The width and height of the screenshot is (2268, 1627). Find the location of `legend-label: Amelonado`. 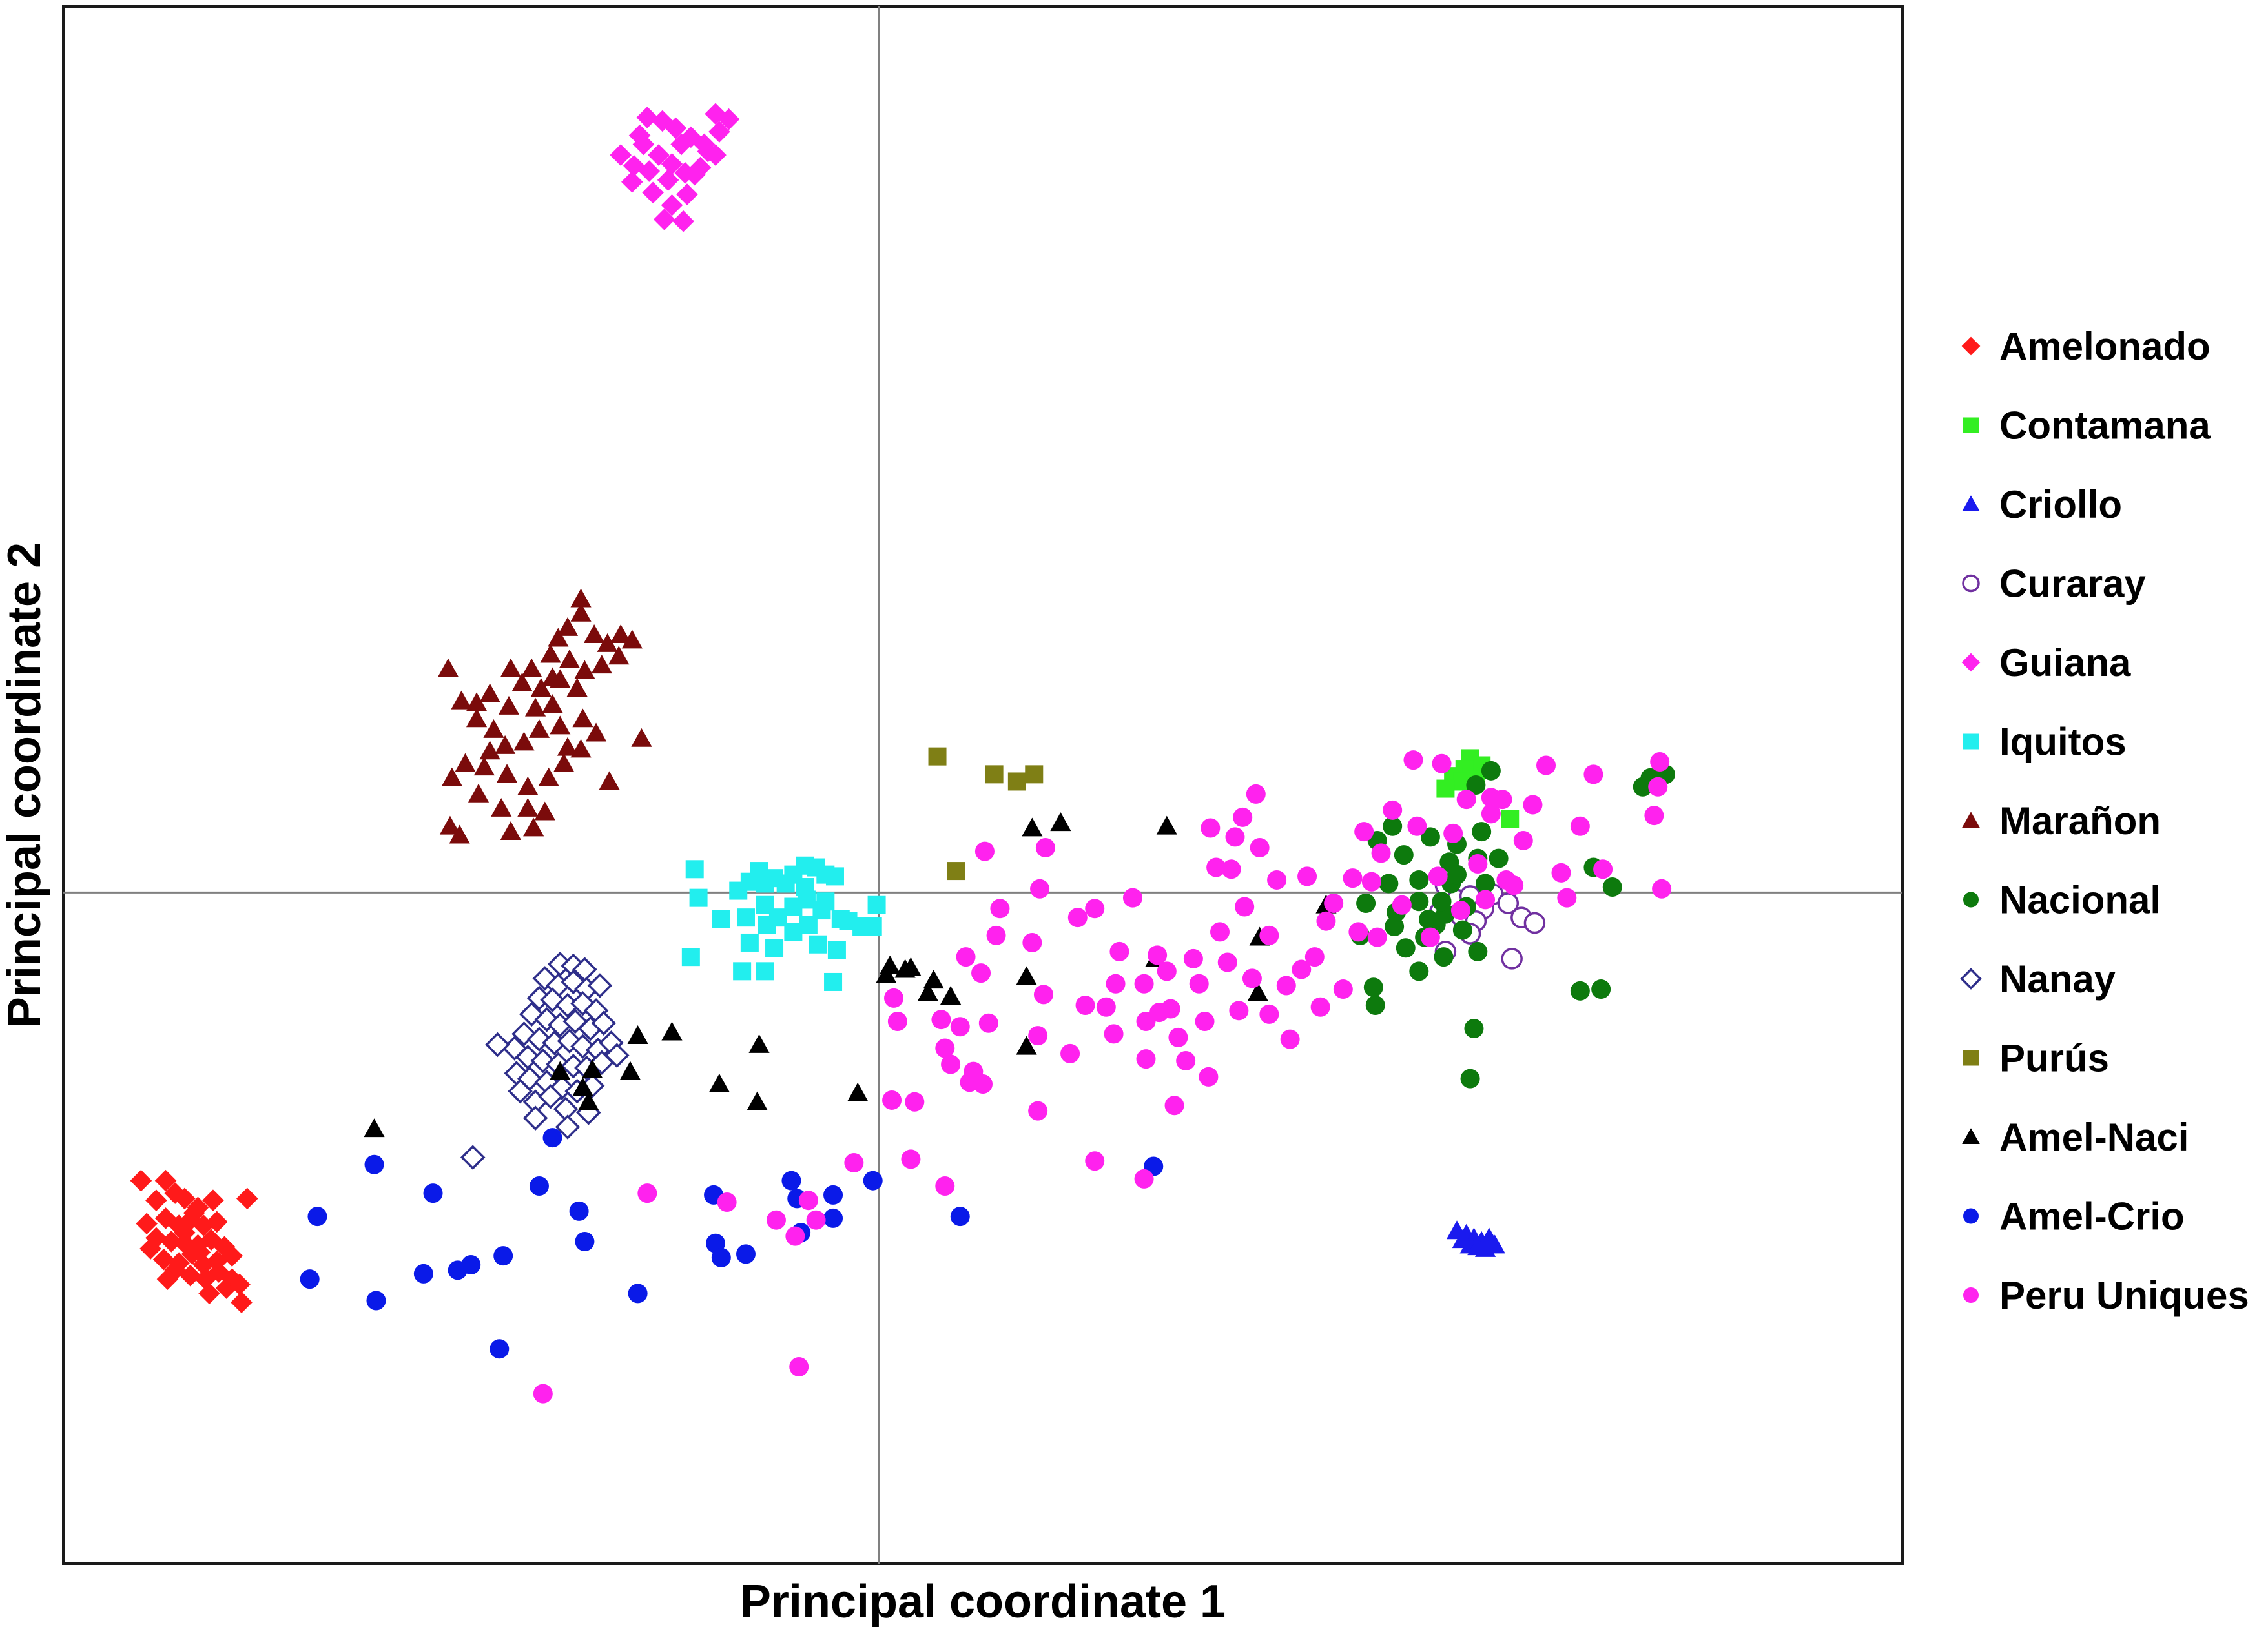

legend-label: Amelonado is located at coordinates (2105, 347).